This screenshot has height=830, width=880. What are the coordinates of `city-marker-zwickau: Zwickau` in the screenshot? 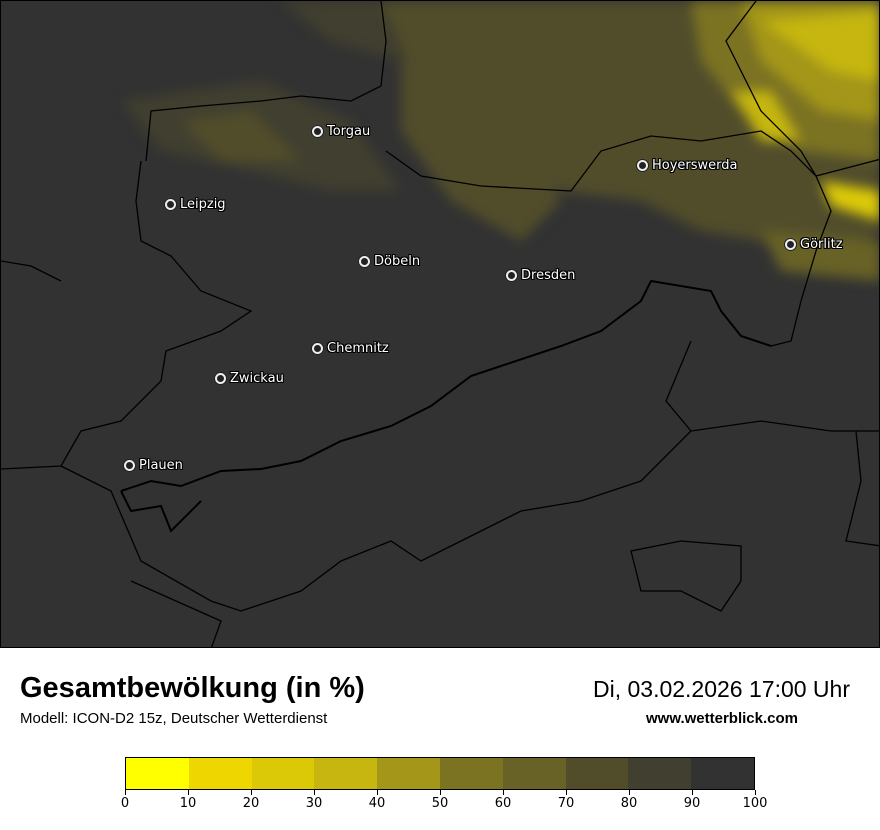 It's located at (249, 378).